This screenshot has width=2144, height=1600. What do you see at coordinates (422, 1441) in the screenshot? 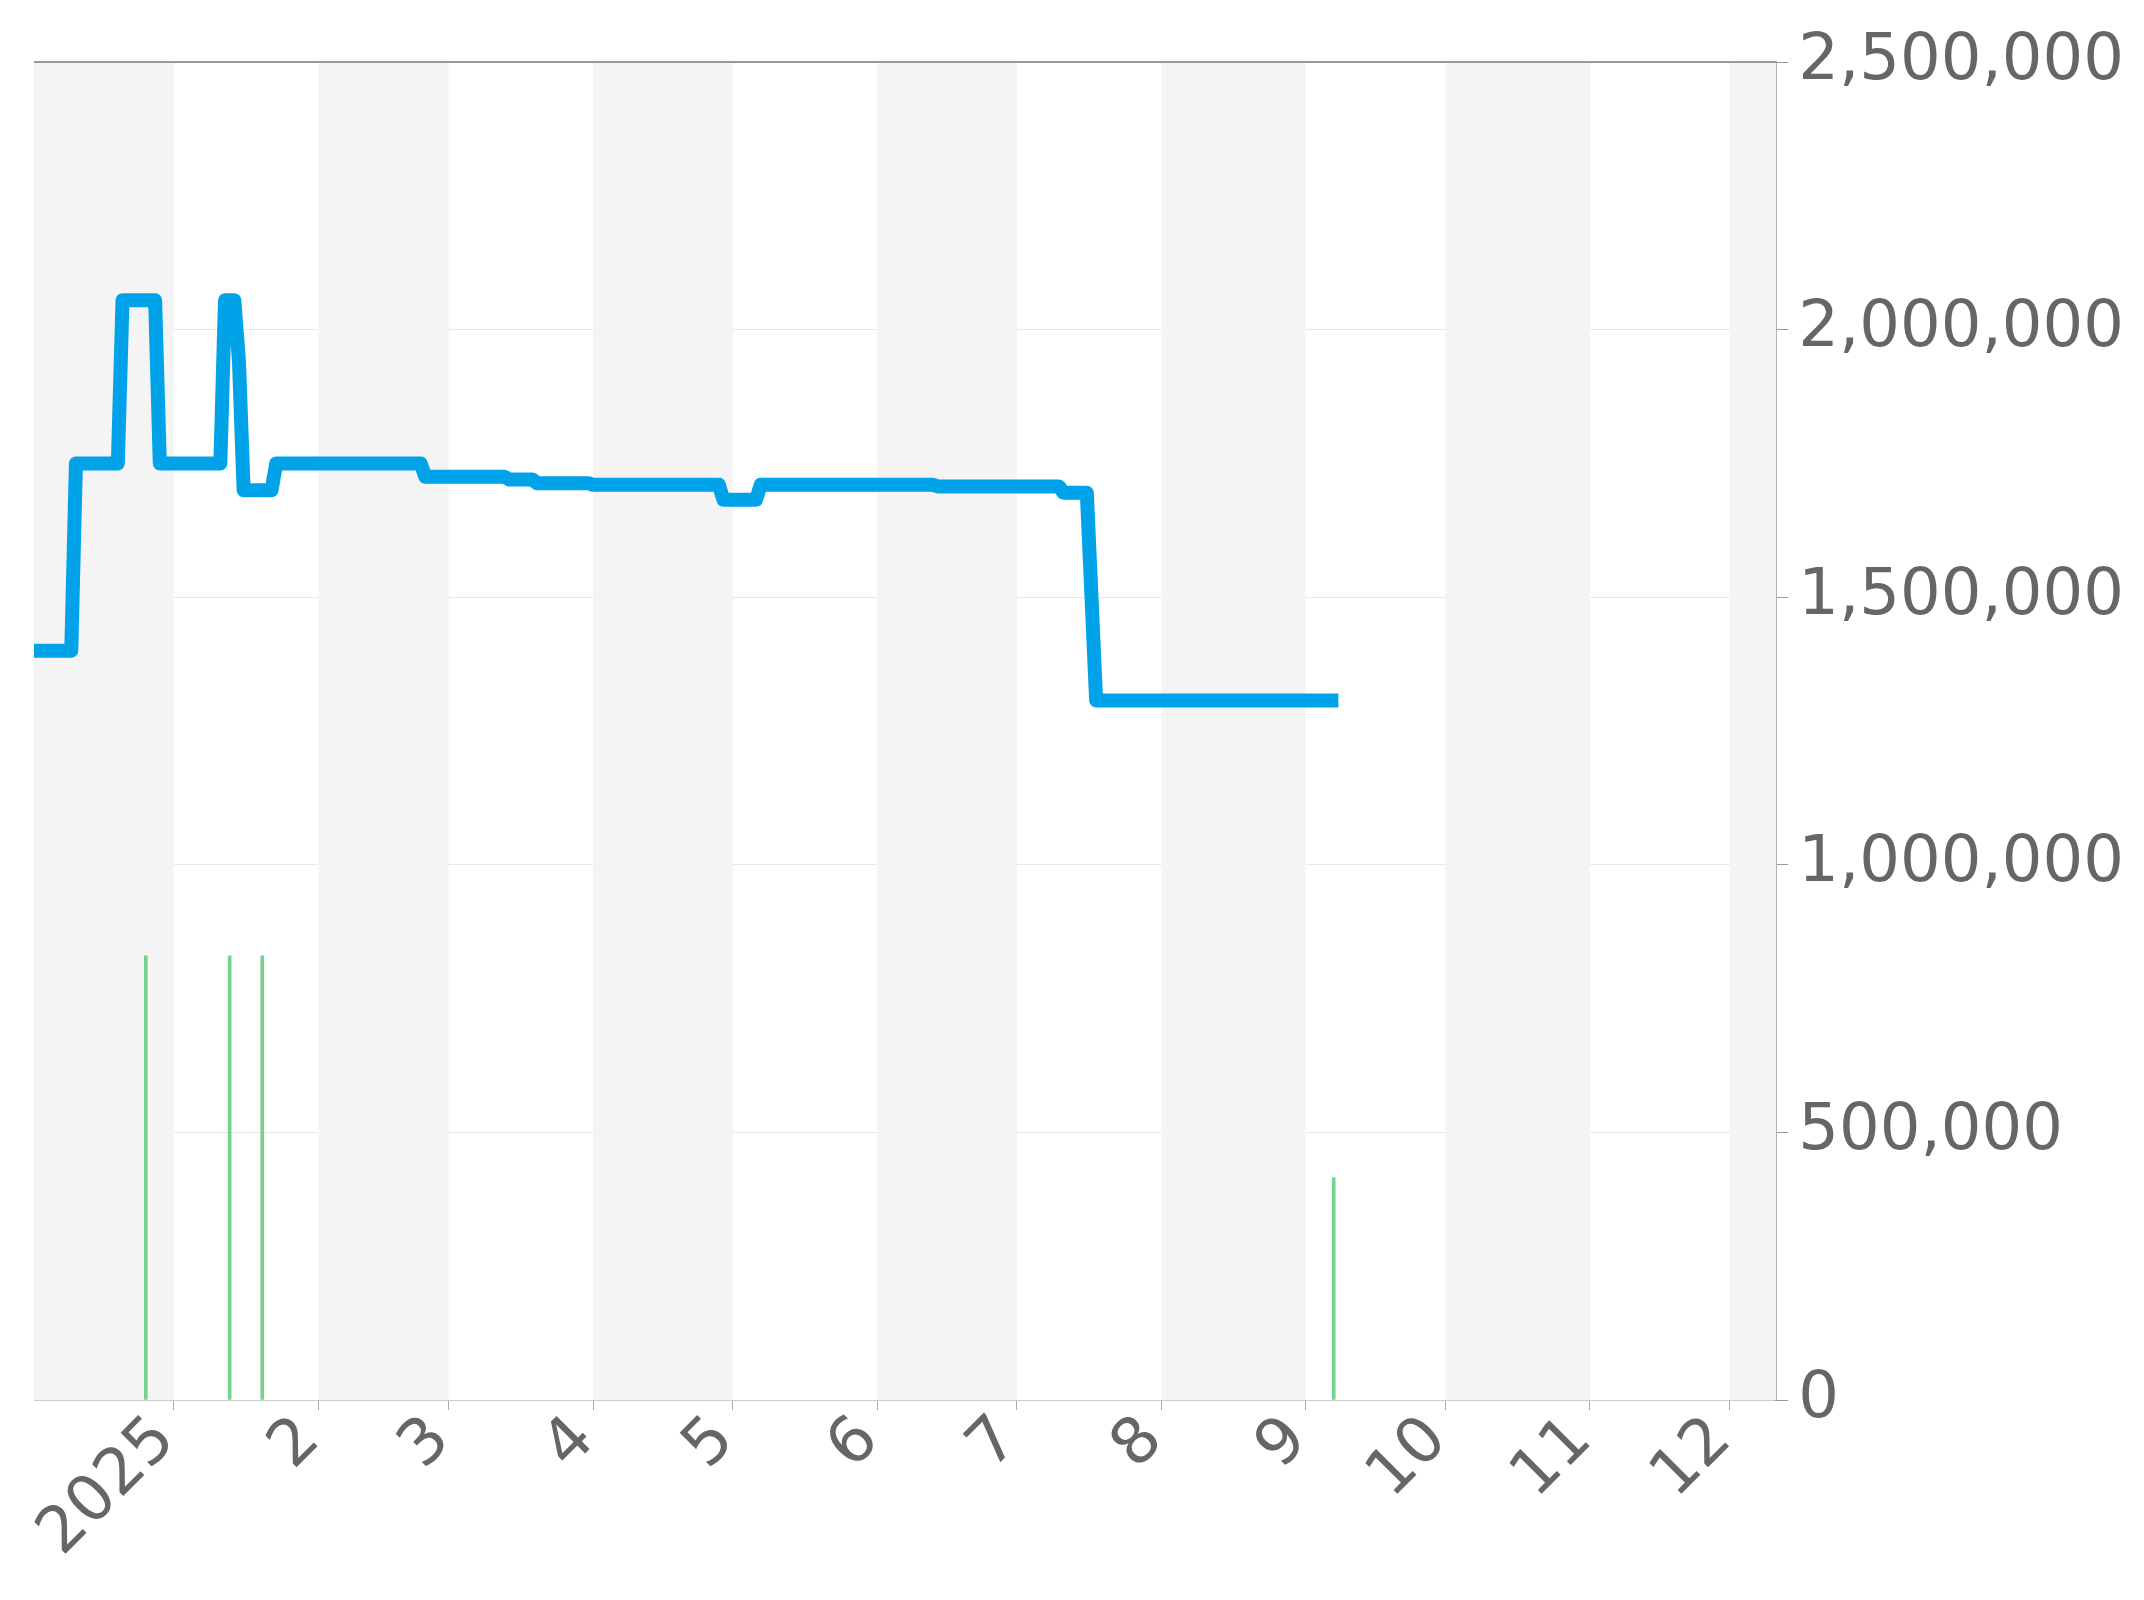
I see `x-tick-label: 3` at bounding box center [422, 1441].